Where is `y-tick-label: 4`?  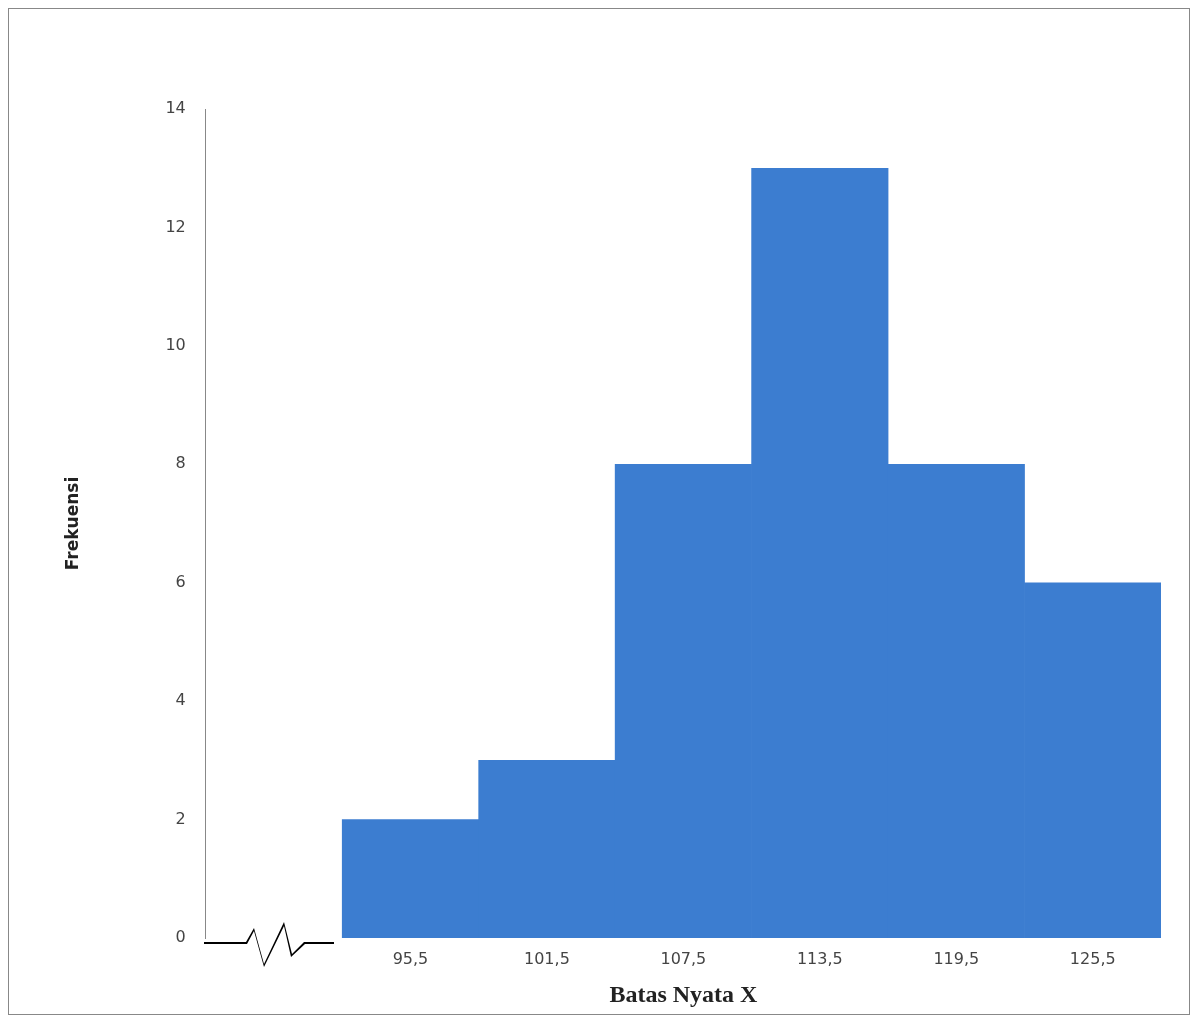 y-tick-label: 4 is located at coordinates (180, 700).